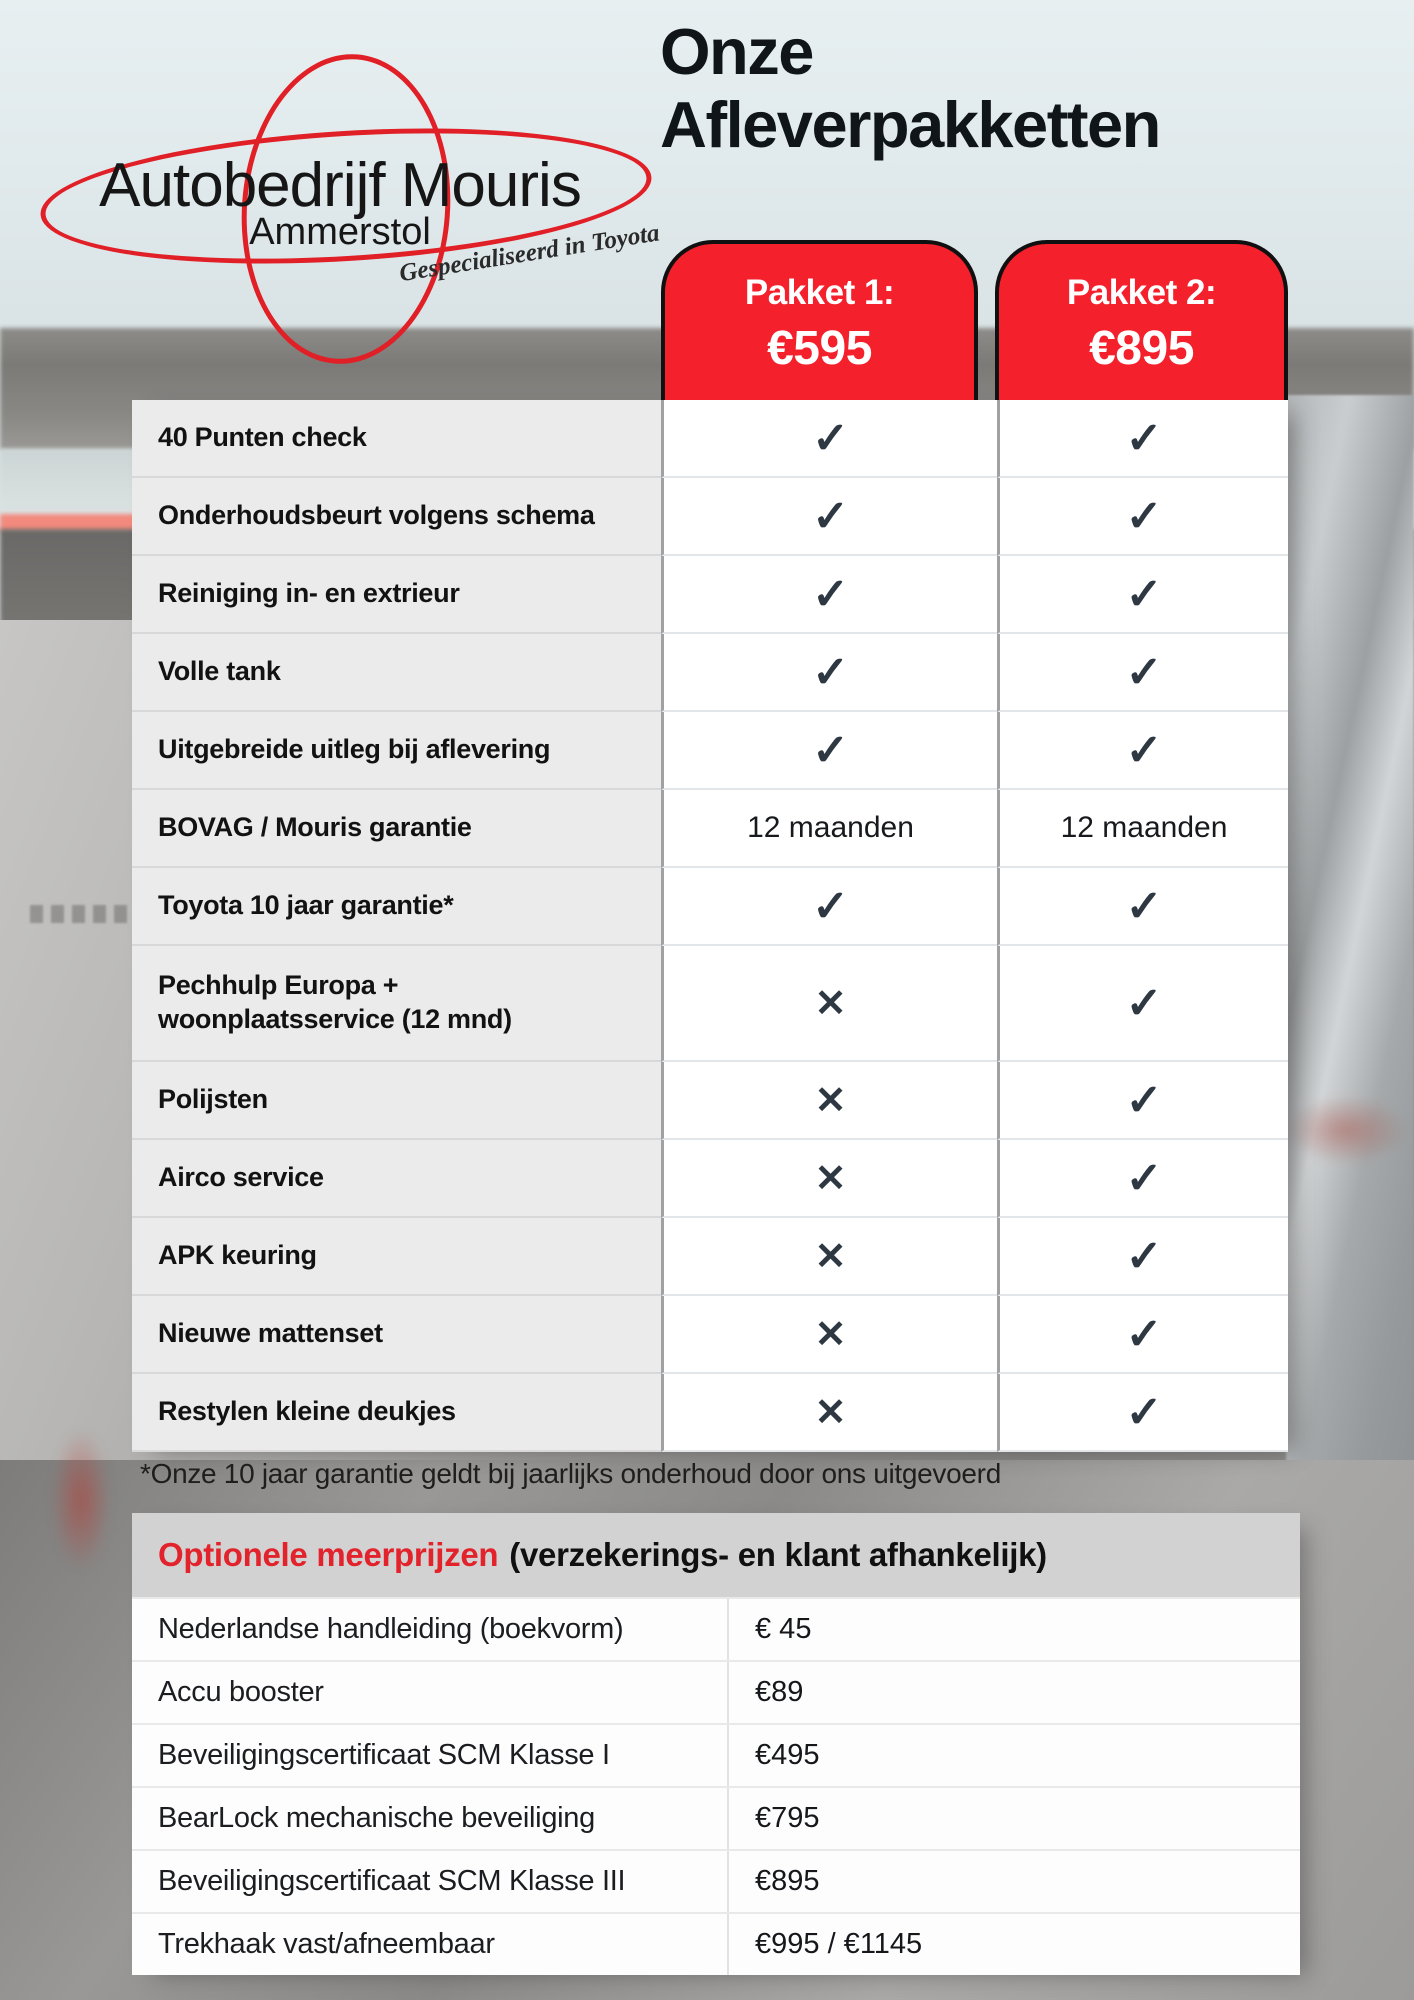  What do you see at coordinates (396, 595) in the screenshot?
I see `feature-label: Reiniging in- en extrieur` at bounding box center [396, 595].